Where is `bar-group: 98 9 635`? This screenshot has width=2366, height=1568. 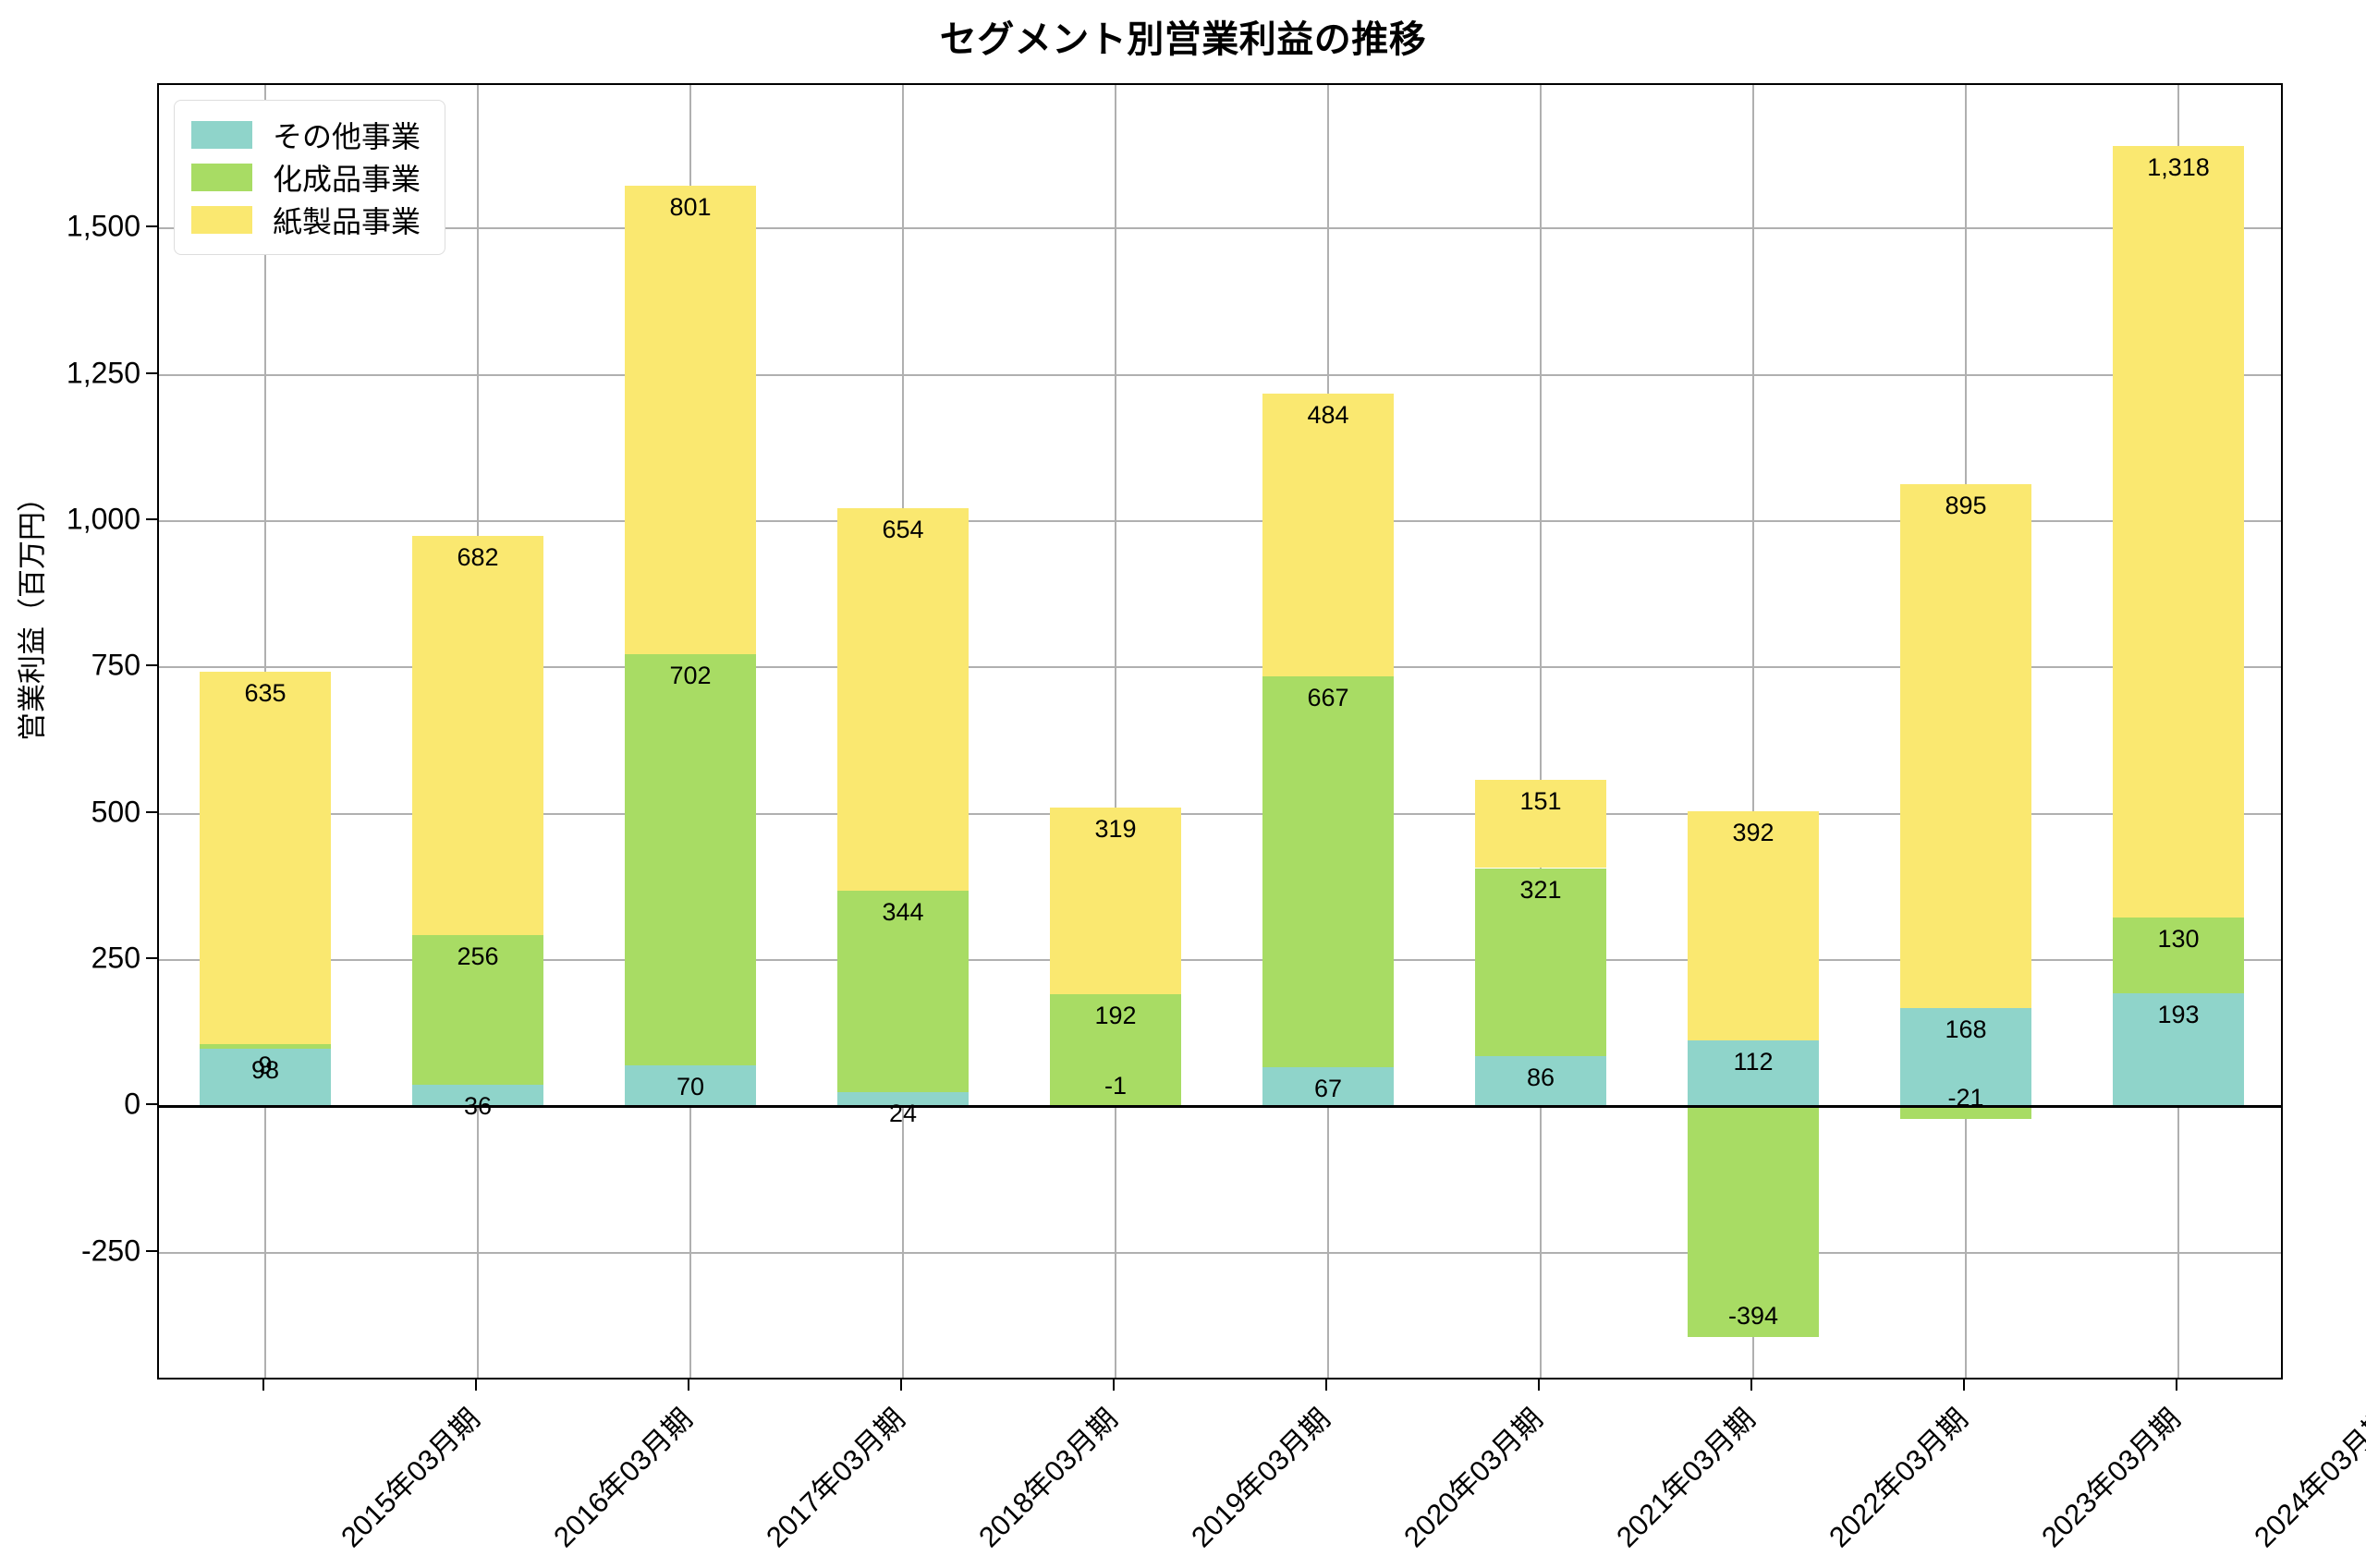
bar-group: 98 9 635 is located at coordinates (266, 731).